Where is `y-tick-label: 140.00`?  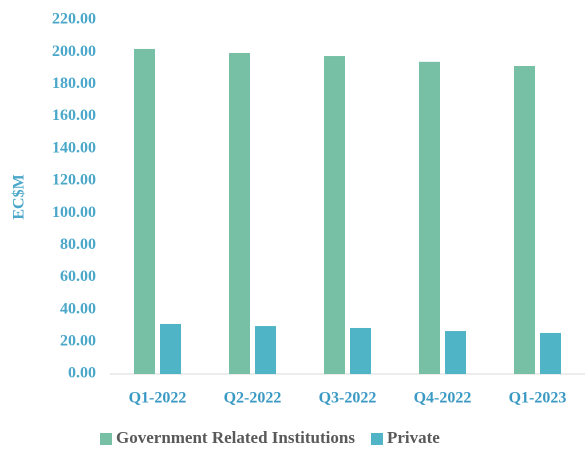 y-tick-label: 140.00 is located at coordinates (74, 147).